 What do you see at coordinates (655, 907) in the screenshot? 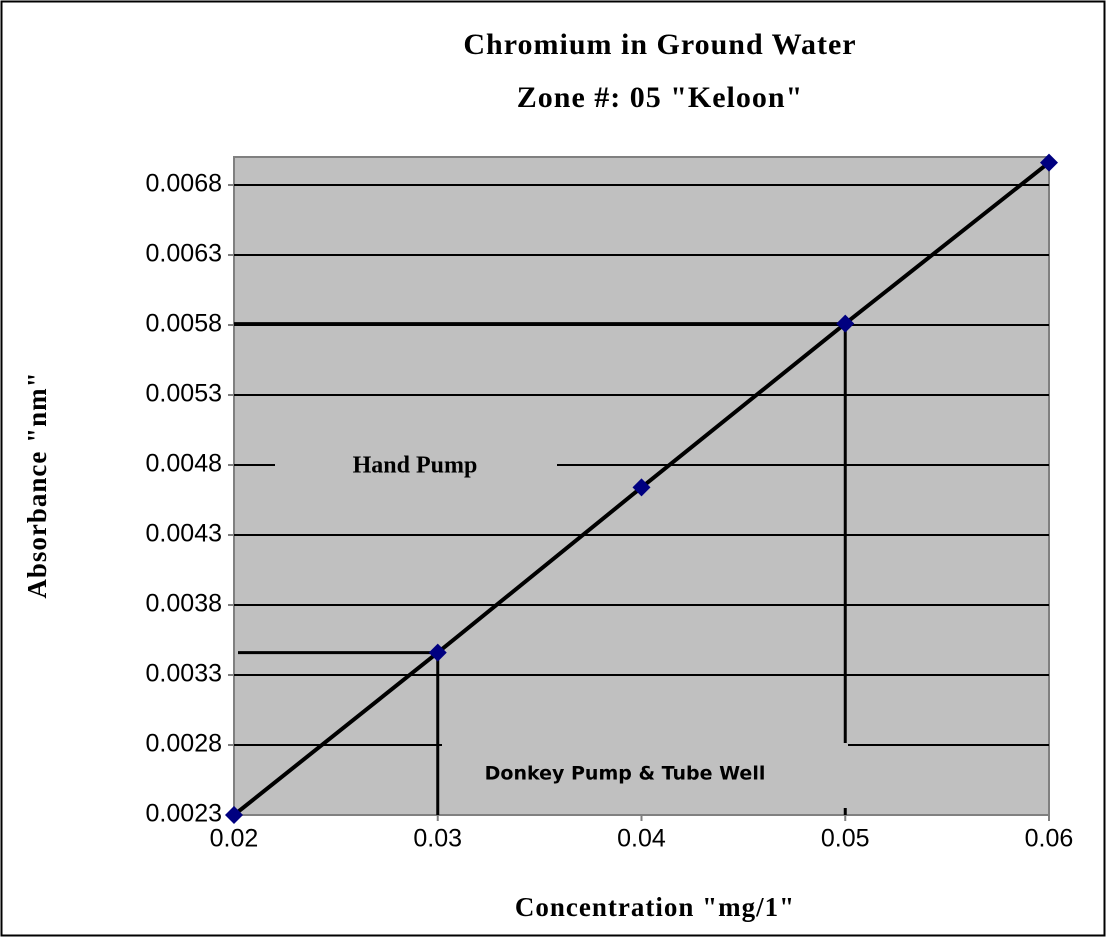
I see `x-axis-title: Concentration "mg/1"` at bounding box center [655, 907].